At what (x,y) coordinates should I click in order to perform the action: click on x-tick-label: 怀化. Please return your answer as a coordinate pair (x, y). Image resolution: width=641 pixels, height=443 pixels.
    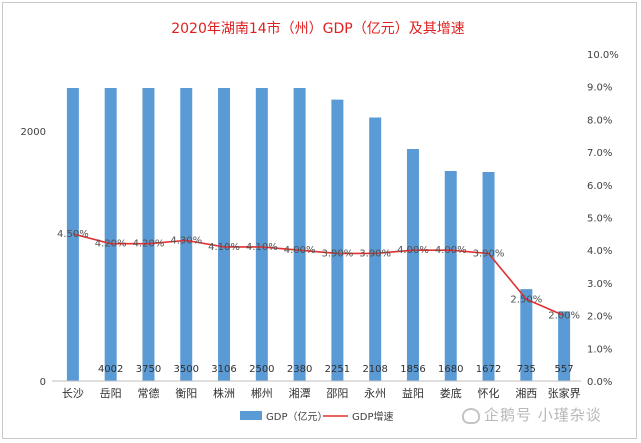
    Looking at the image, I should click on (489, 393).